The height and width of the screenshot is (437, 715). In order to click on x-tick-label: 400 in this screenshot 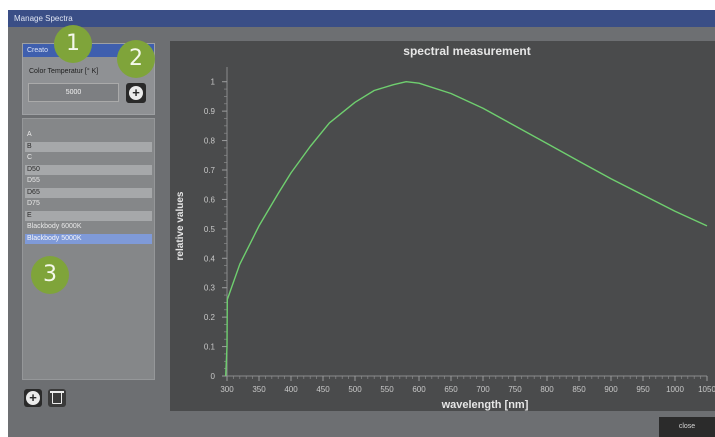, I will do `click(291, 389)`.